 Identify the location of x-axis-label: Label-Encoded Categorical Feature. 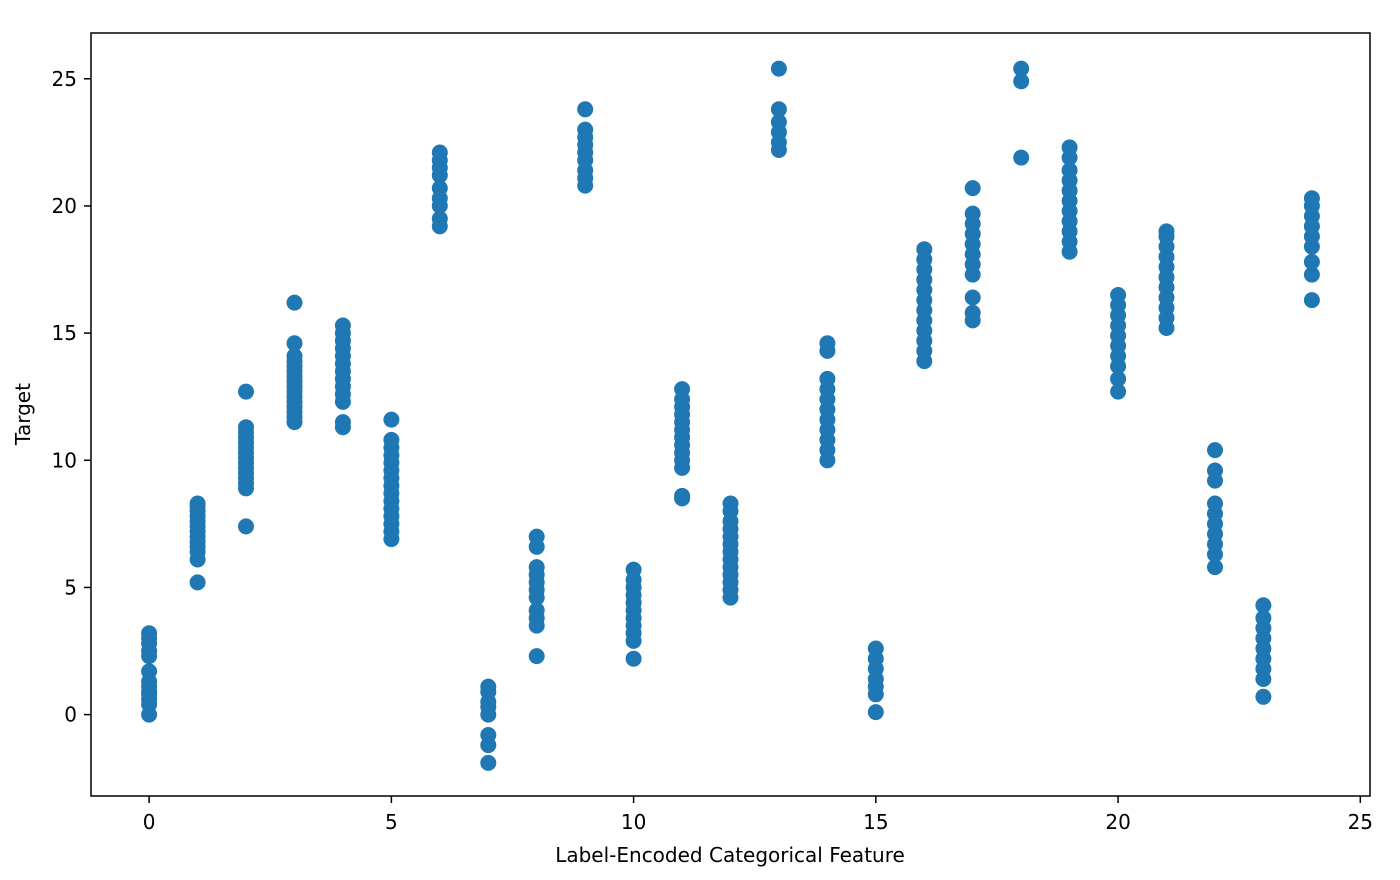
(730, 855).